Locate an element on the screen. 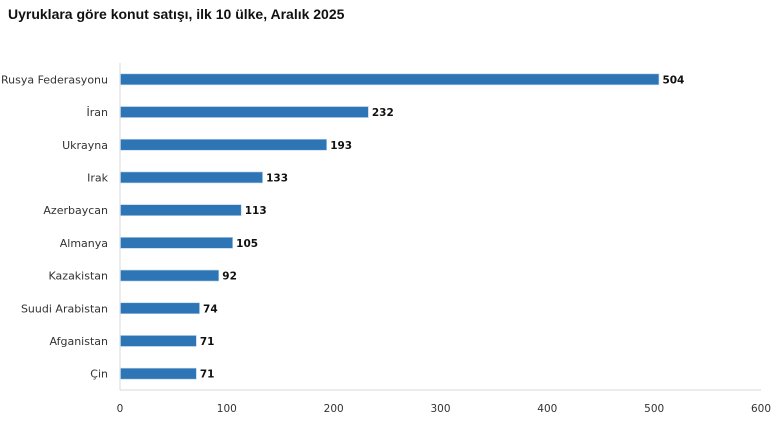 Image resolution: width=782 pixels, height=424 pixels. data-label: 113 is located at coordinates (256, 211).